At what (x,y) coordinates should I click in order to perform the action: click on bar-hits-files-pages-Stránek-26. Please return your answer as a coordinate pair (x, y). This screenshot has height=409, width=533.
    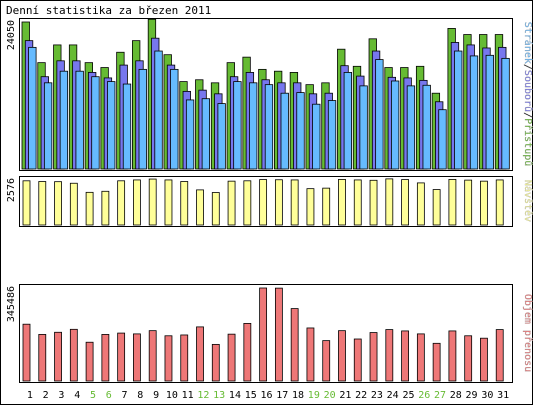
    Looking at the image, I should click on (426, 127).